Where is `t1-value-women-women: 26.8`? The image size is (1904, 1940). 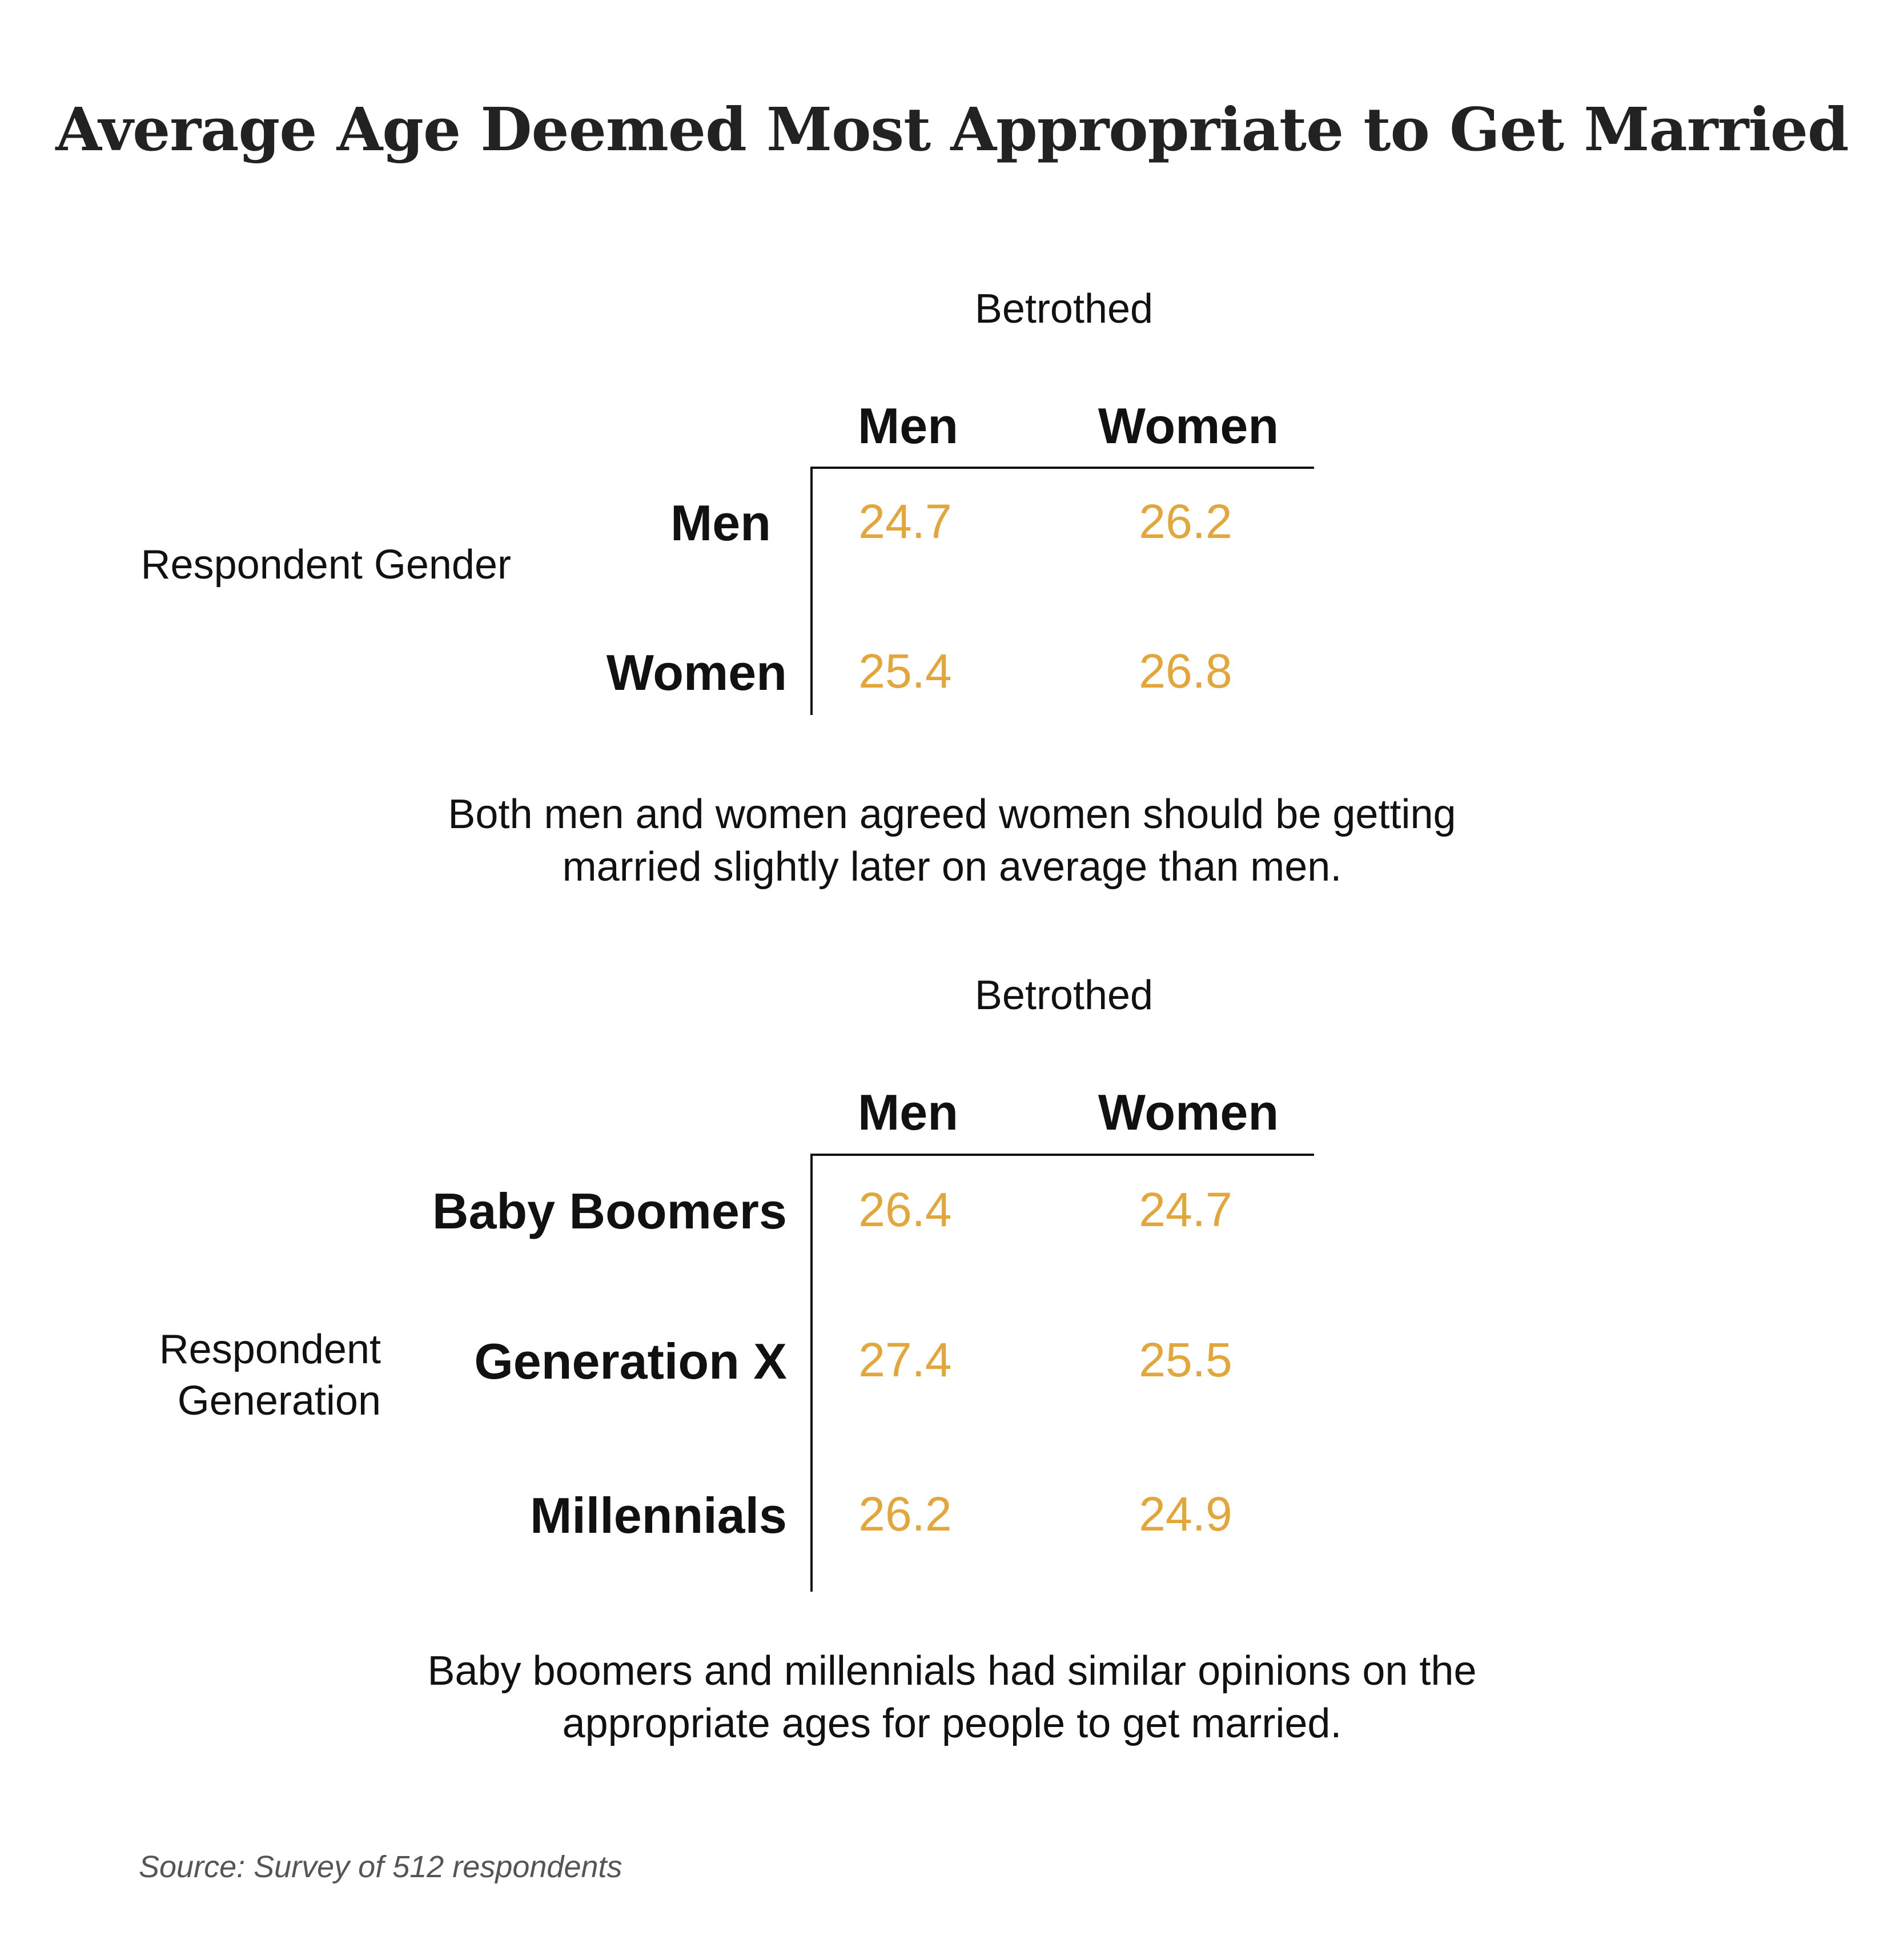
t1-value-women-women: 26.8 is located at coordinates (1185, 671).